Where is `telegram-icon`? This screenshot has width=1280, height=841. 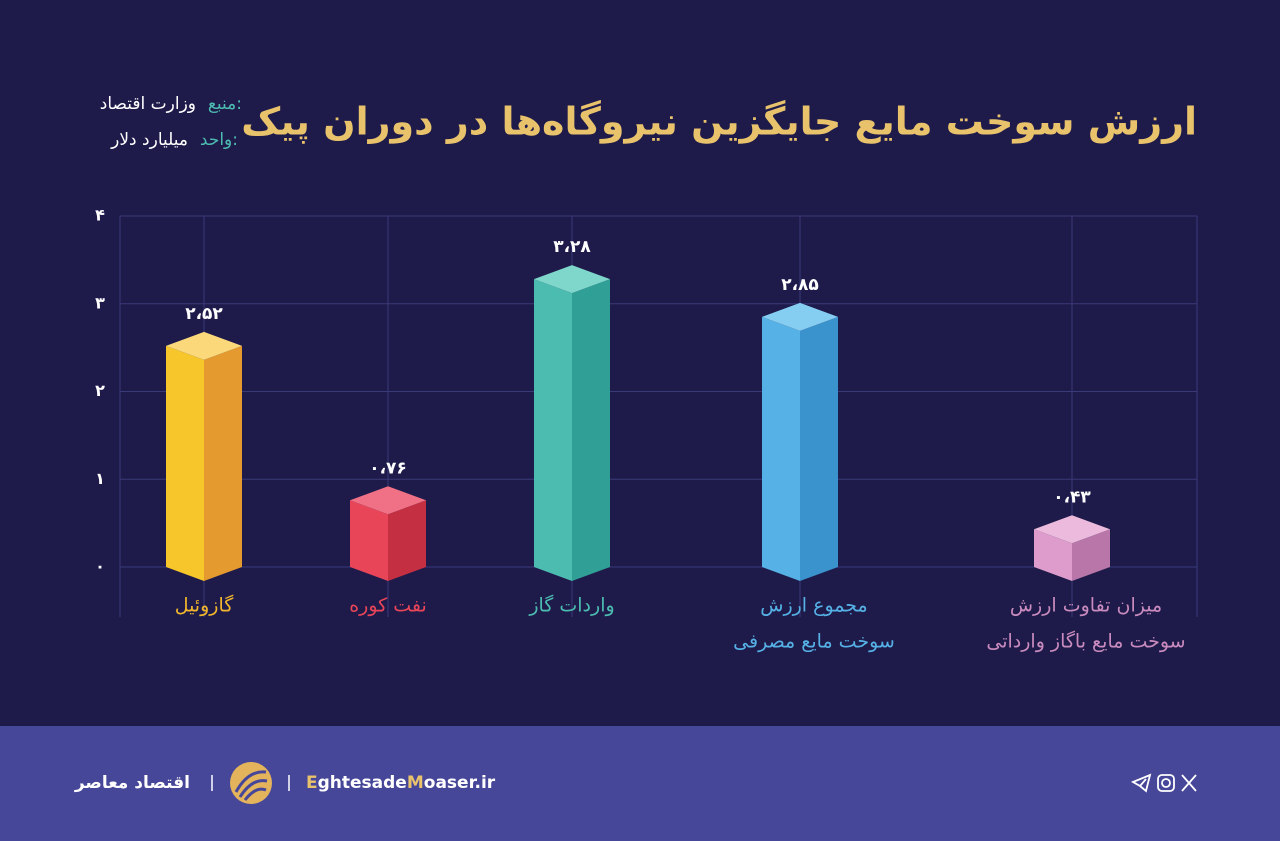
telegram-icon is located at coordinates (1141, 783).